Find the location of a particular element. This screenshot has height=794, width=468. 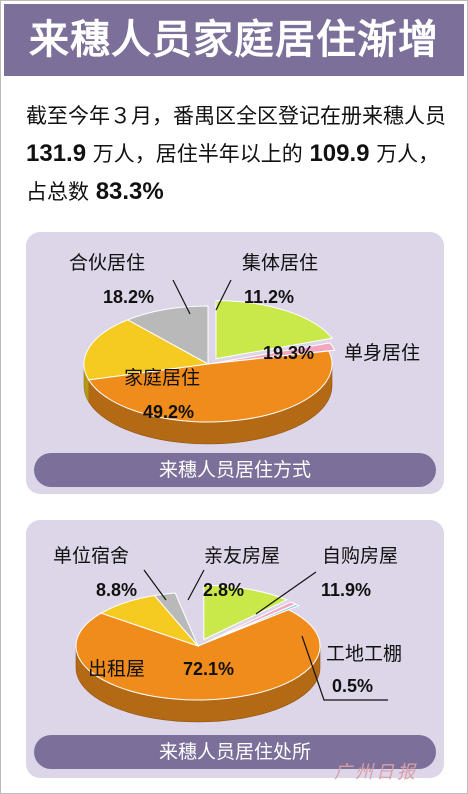

value-collective-living: 11.2% is located at coordinates (269, 297).